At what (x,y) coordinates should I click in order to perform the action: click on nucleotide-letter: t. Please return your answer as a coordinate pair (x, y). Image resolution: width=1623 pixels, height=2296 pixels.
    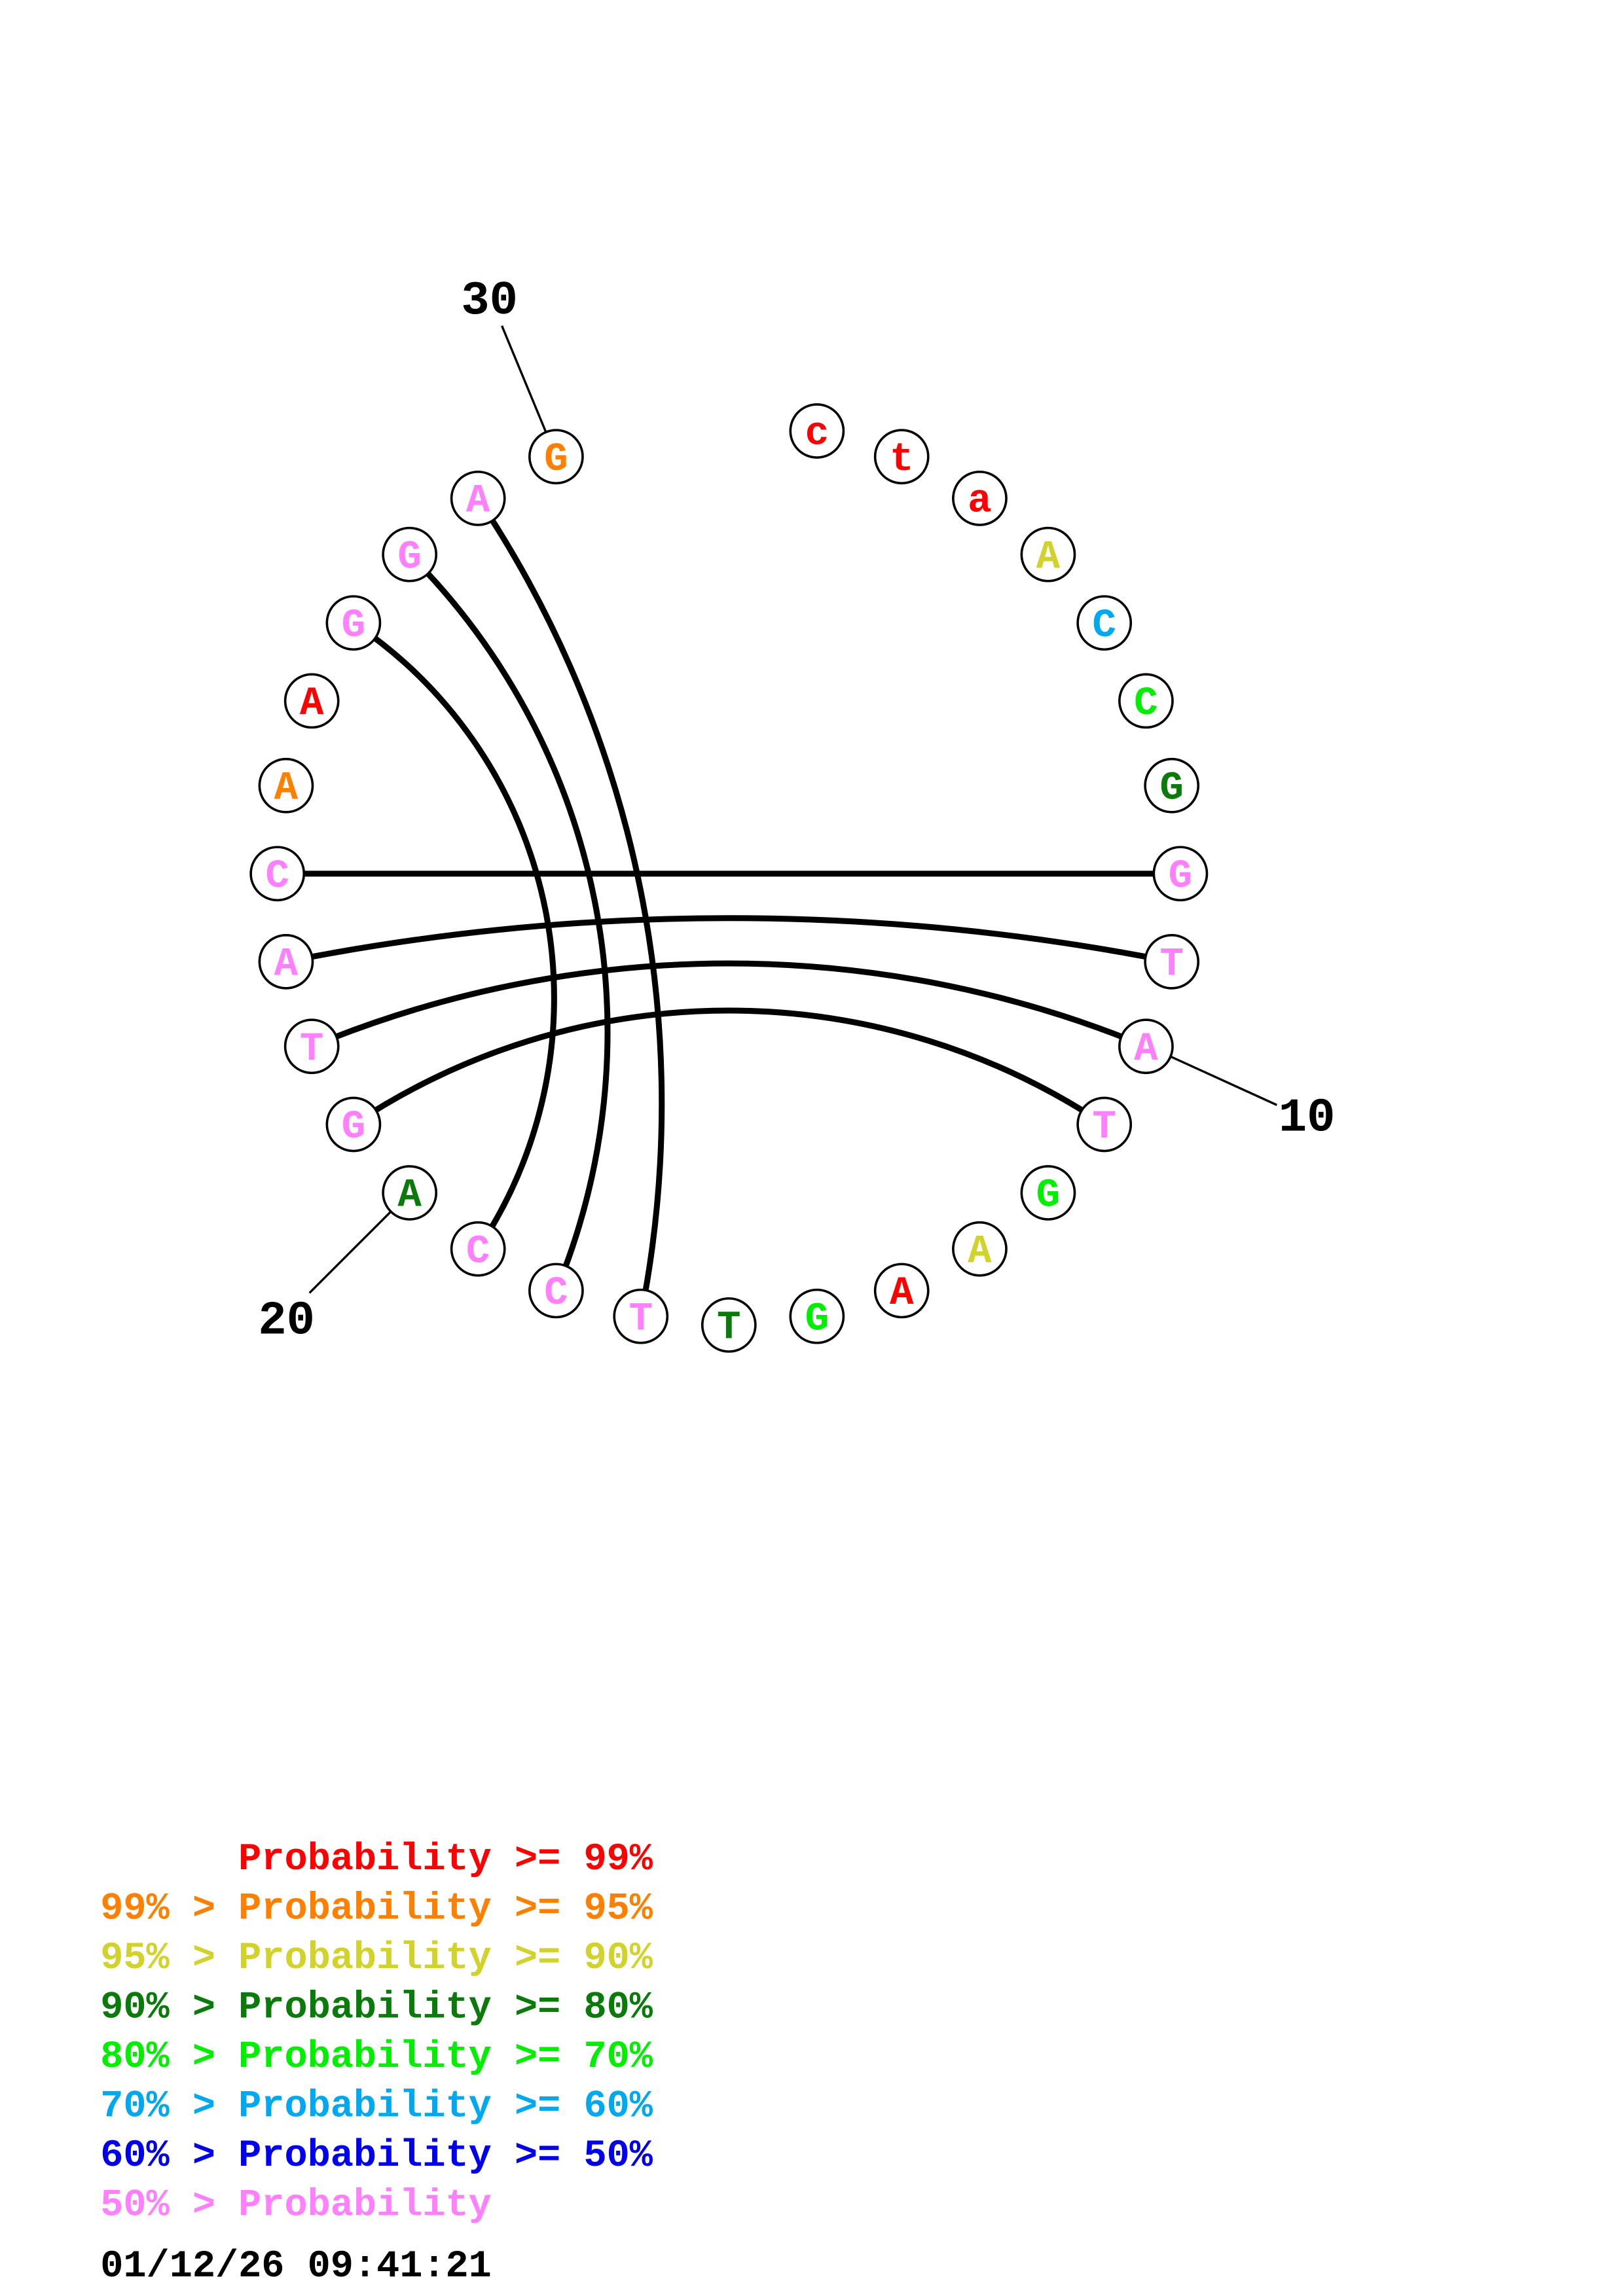
    Looking at the image, I should click on (902, 459).